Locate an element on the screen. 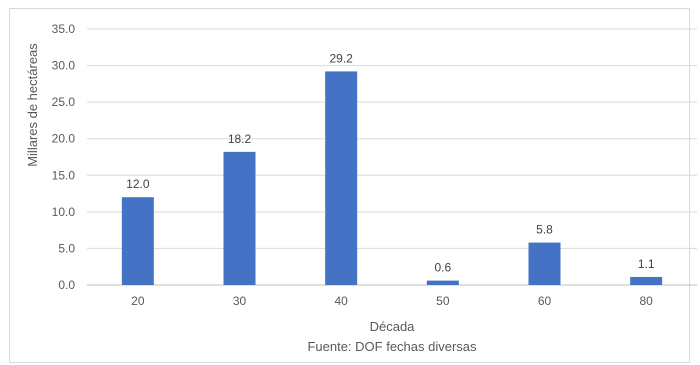  y-tick-label: 10.0 is located at coordinates (64, 212).